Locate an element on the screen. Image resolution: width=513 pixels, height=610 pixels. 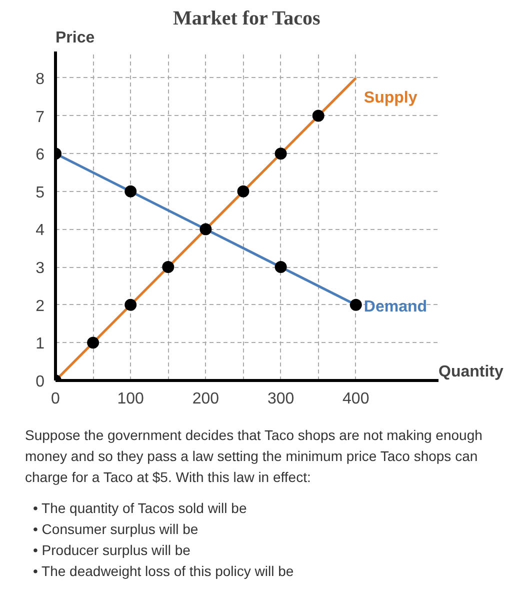
y-tick-label: 2 is located at coordinates (40, 306).